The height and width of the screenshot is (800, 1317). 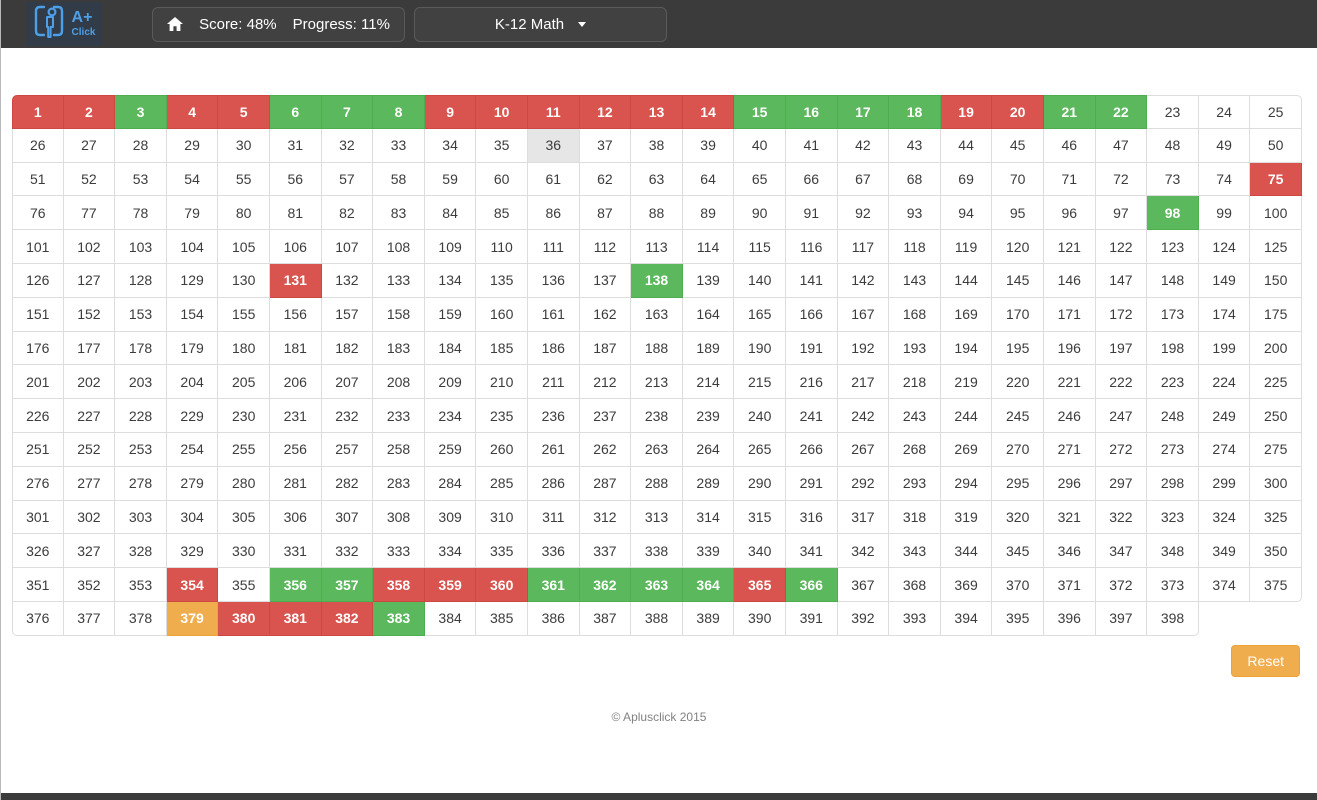 What do you see at coordinates (811, 247) in the screenshot?
I see `grid-cell: 116` at bounding box center [811, 247].